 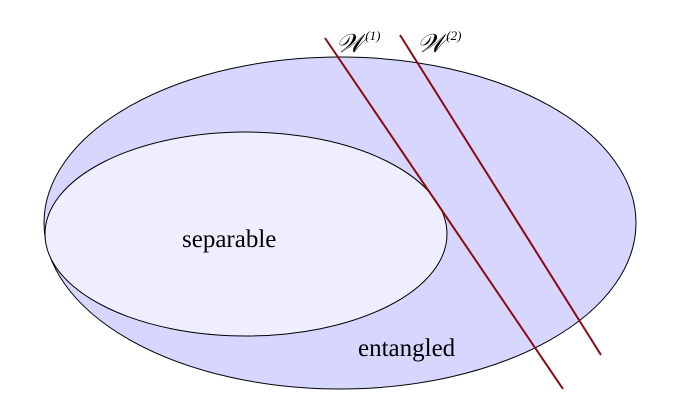 I want to click on witness-1-superscript: (1), so click(x=372, y=35).